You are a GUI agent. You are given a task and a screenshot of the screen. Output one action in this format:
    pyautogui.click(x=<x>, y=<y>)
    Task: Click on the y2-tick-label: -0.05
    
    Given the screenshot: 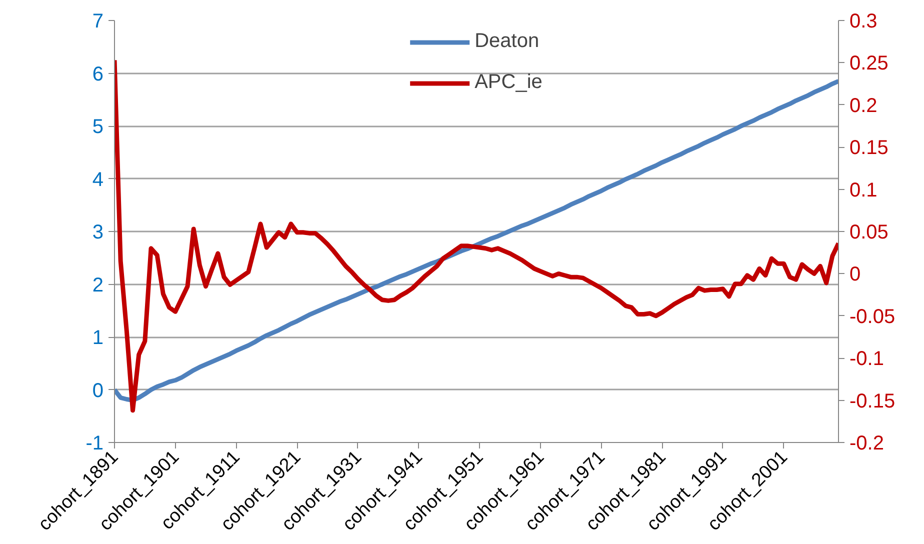 What is the action you would take?
    pyautogui.click(x=873, y=317)
    